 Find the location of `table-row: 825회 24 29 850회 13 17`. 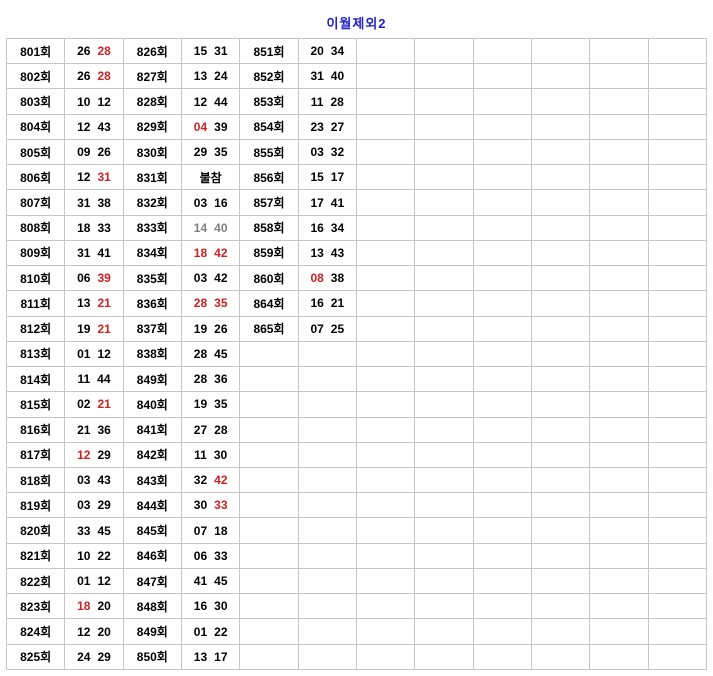

table-row: 825회 24 29 850회 13 17 is located at coordinates (356, 656).